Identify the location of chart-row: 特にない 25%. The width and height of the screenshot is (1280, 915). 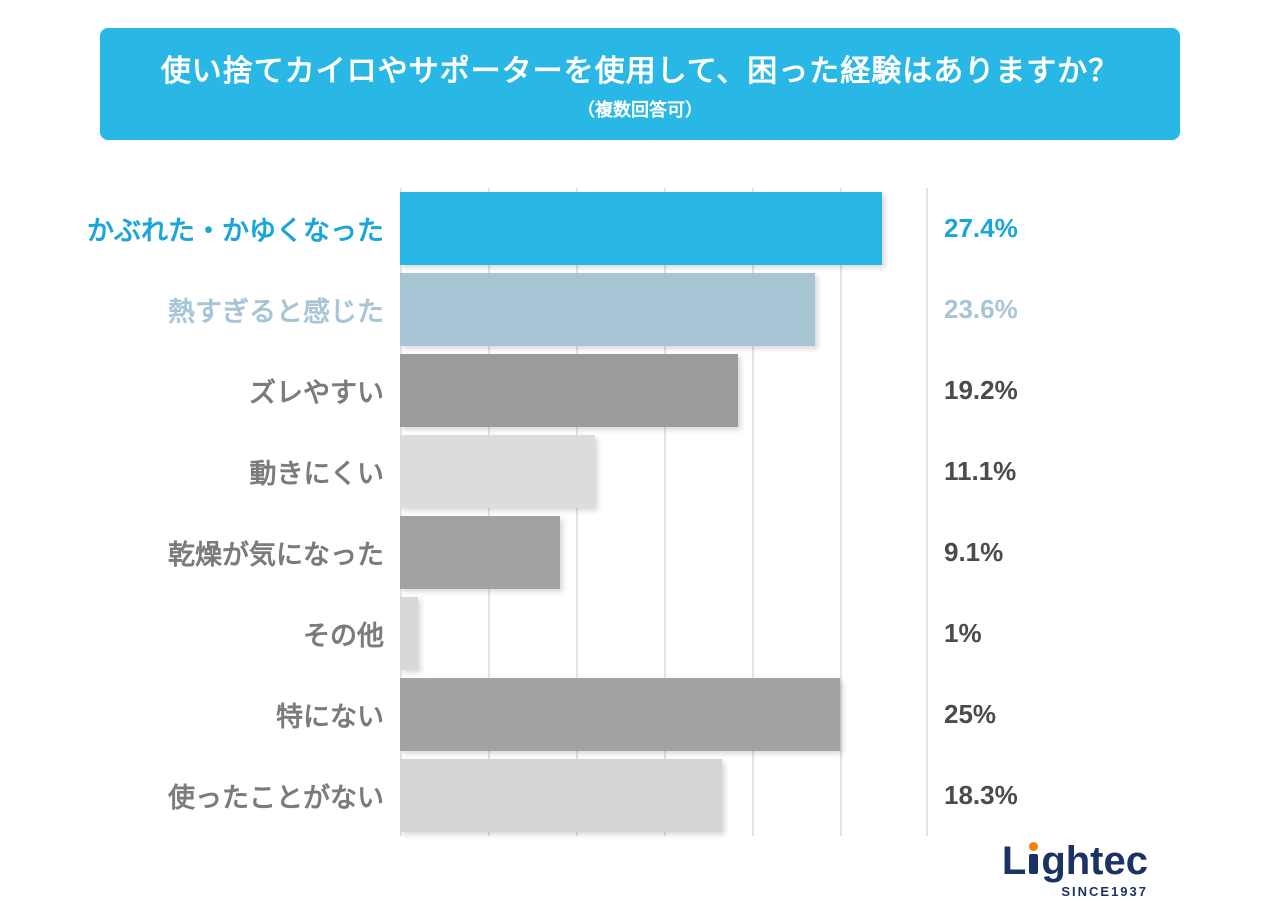
(640, 714).